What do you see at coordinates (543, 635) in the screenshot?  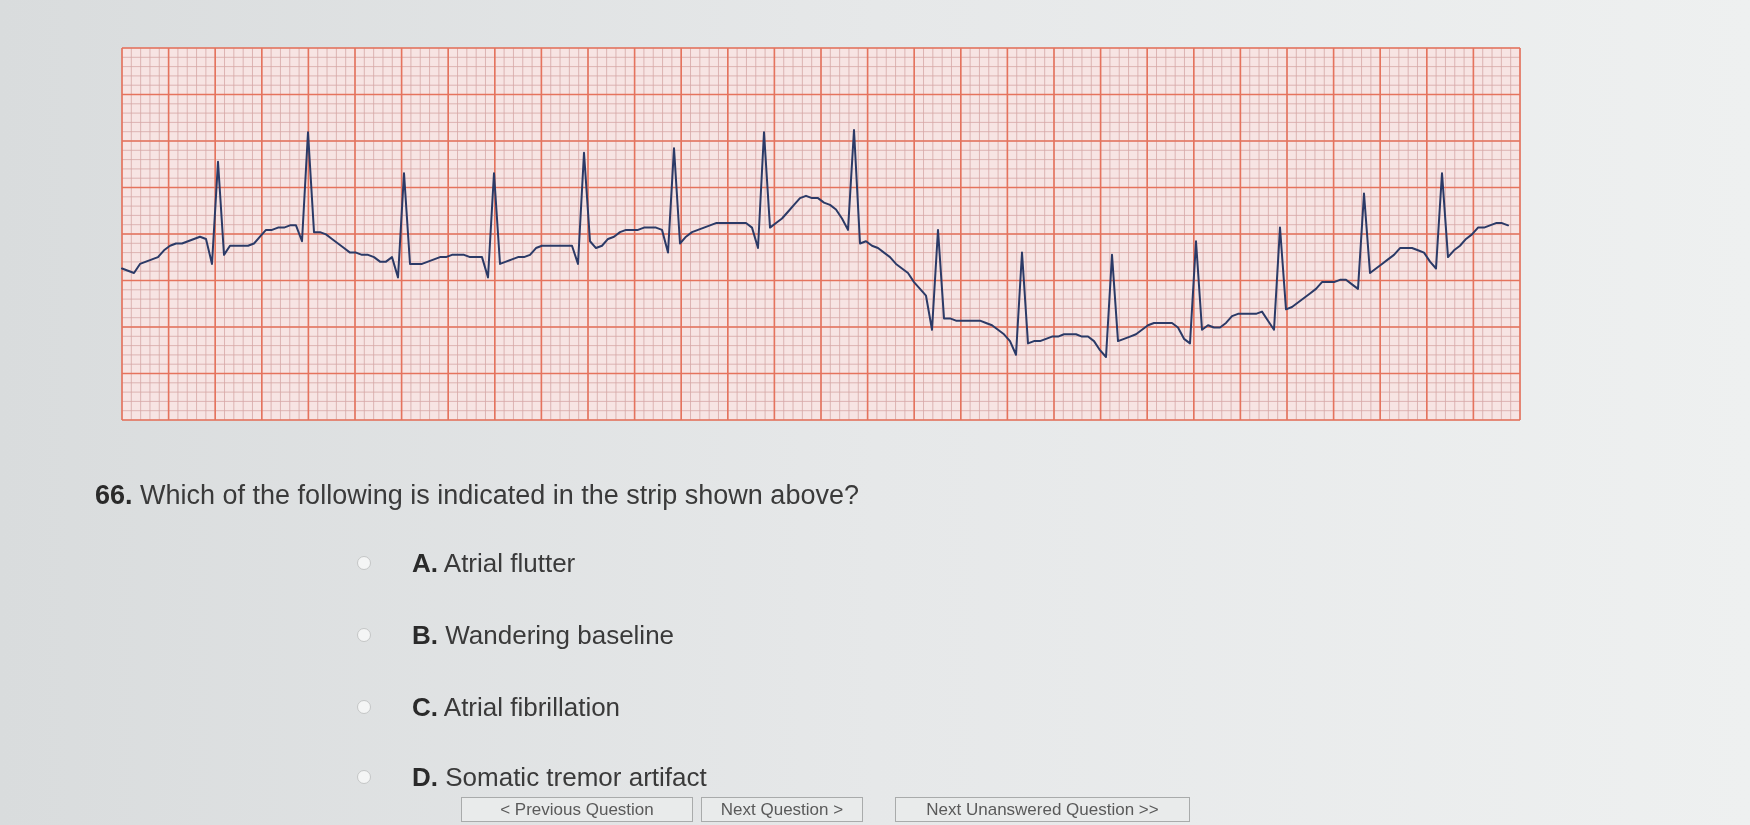 I see `text: B. Wandering baseline` at bounding box center [543, 635].